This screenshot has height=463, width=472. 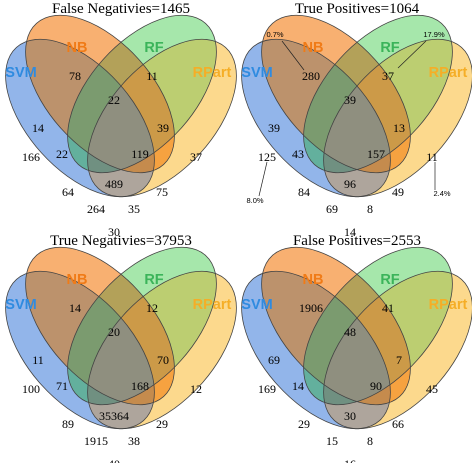 What do you see at coordinates (350, 332) in the screenshot?
I see `region-count-nb-rf: 48` at bounding box center [350, 332].